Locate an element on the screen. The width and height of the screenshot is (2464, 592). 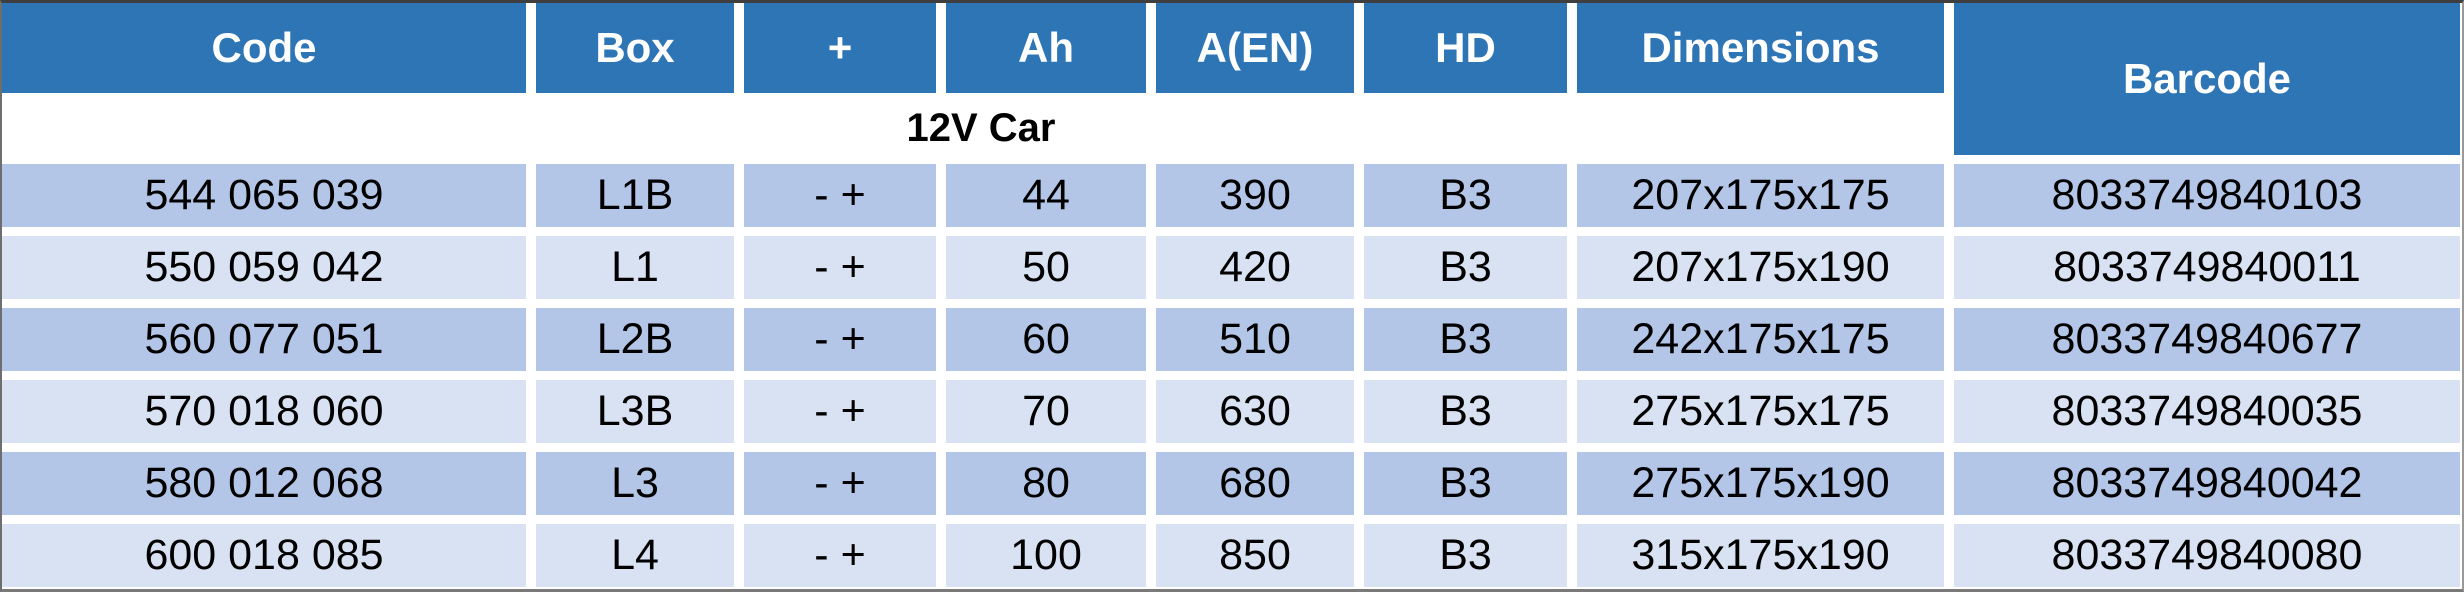
cell-ah: 100 is located at coordinates (1051, 555).